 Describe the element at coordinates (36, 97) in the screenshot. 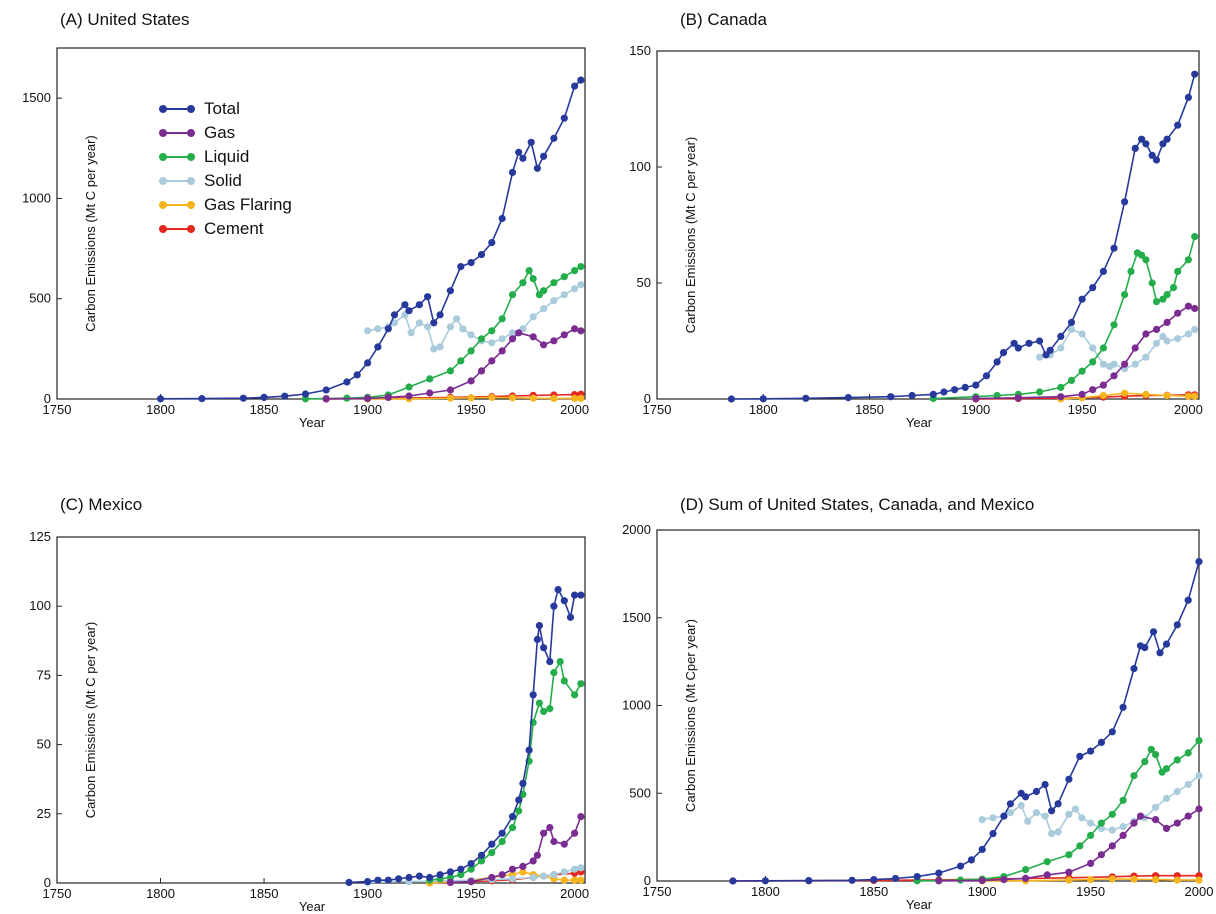

I see `y-tick-label: 1500` at that location.